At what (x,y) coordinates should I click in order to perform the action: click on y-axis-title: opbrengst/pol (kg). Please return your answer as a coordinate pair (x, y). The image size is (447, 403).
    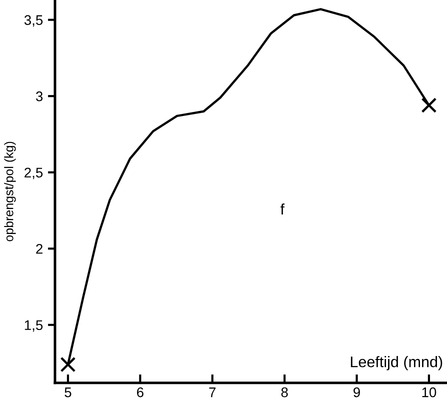
    Looking at the image, I should click on (10, 192).